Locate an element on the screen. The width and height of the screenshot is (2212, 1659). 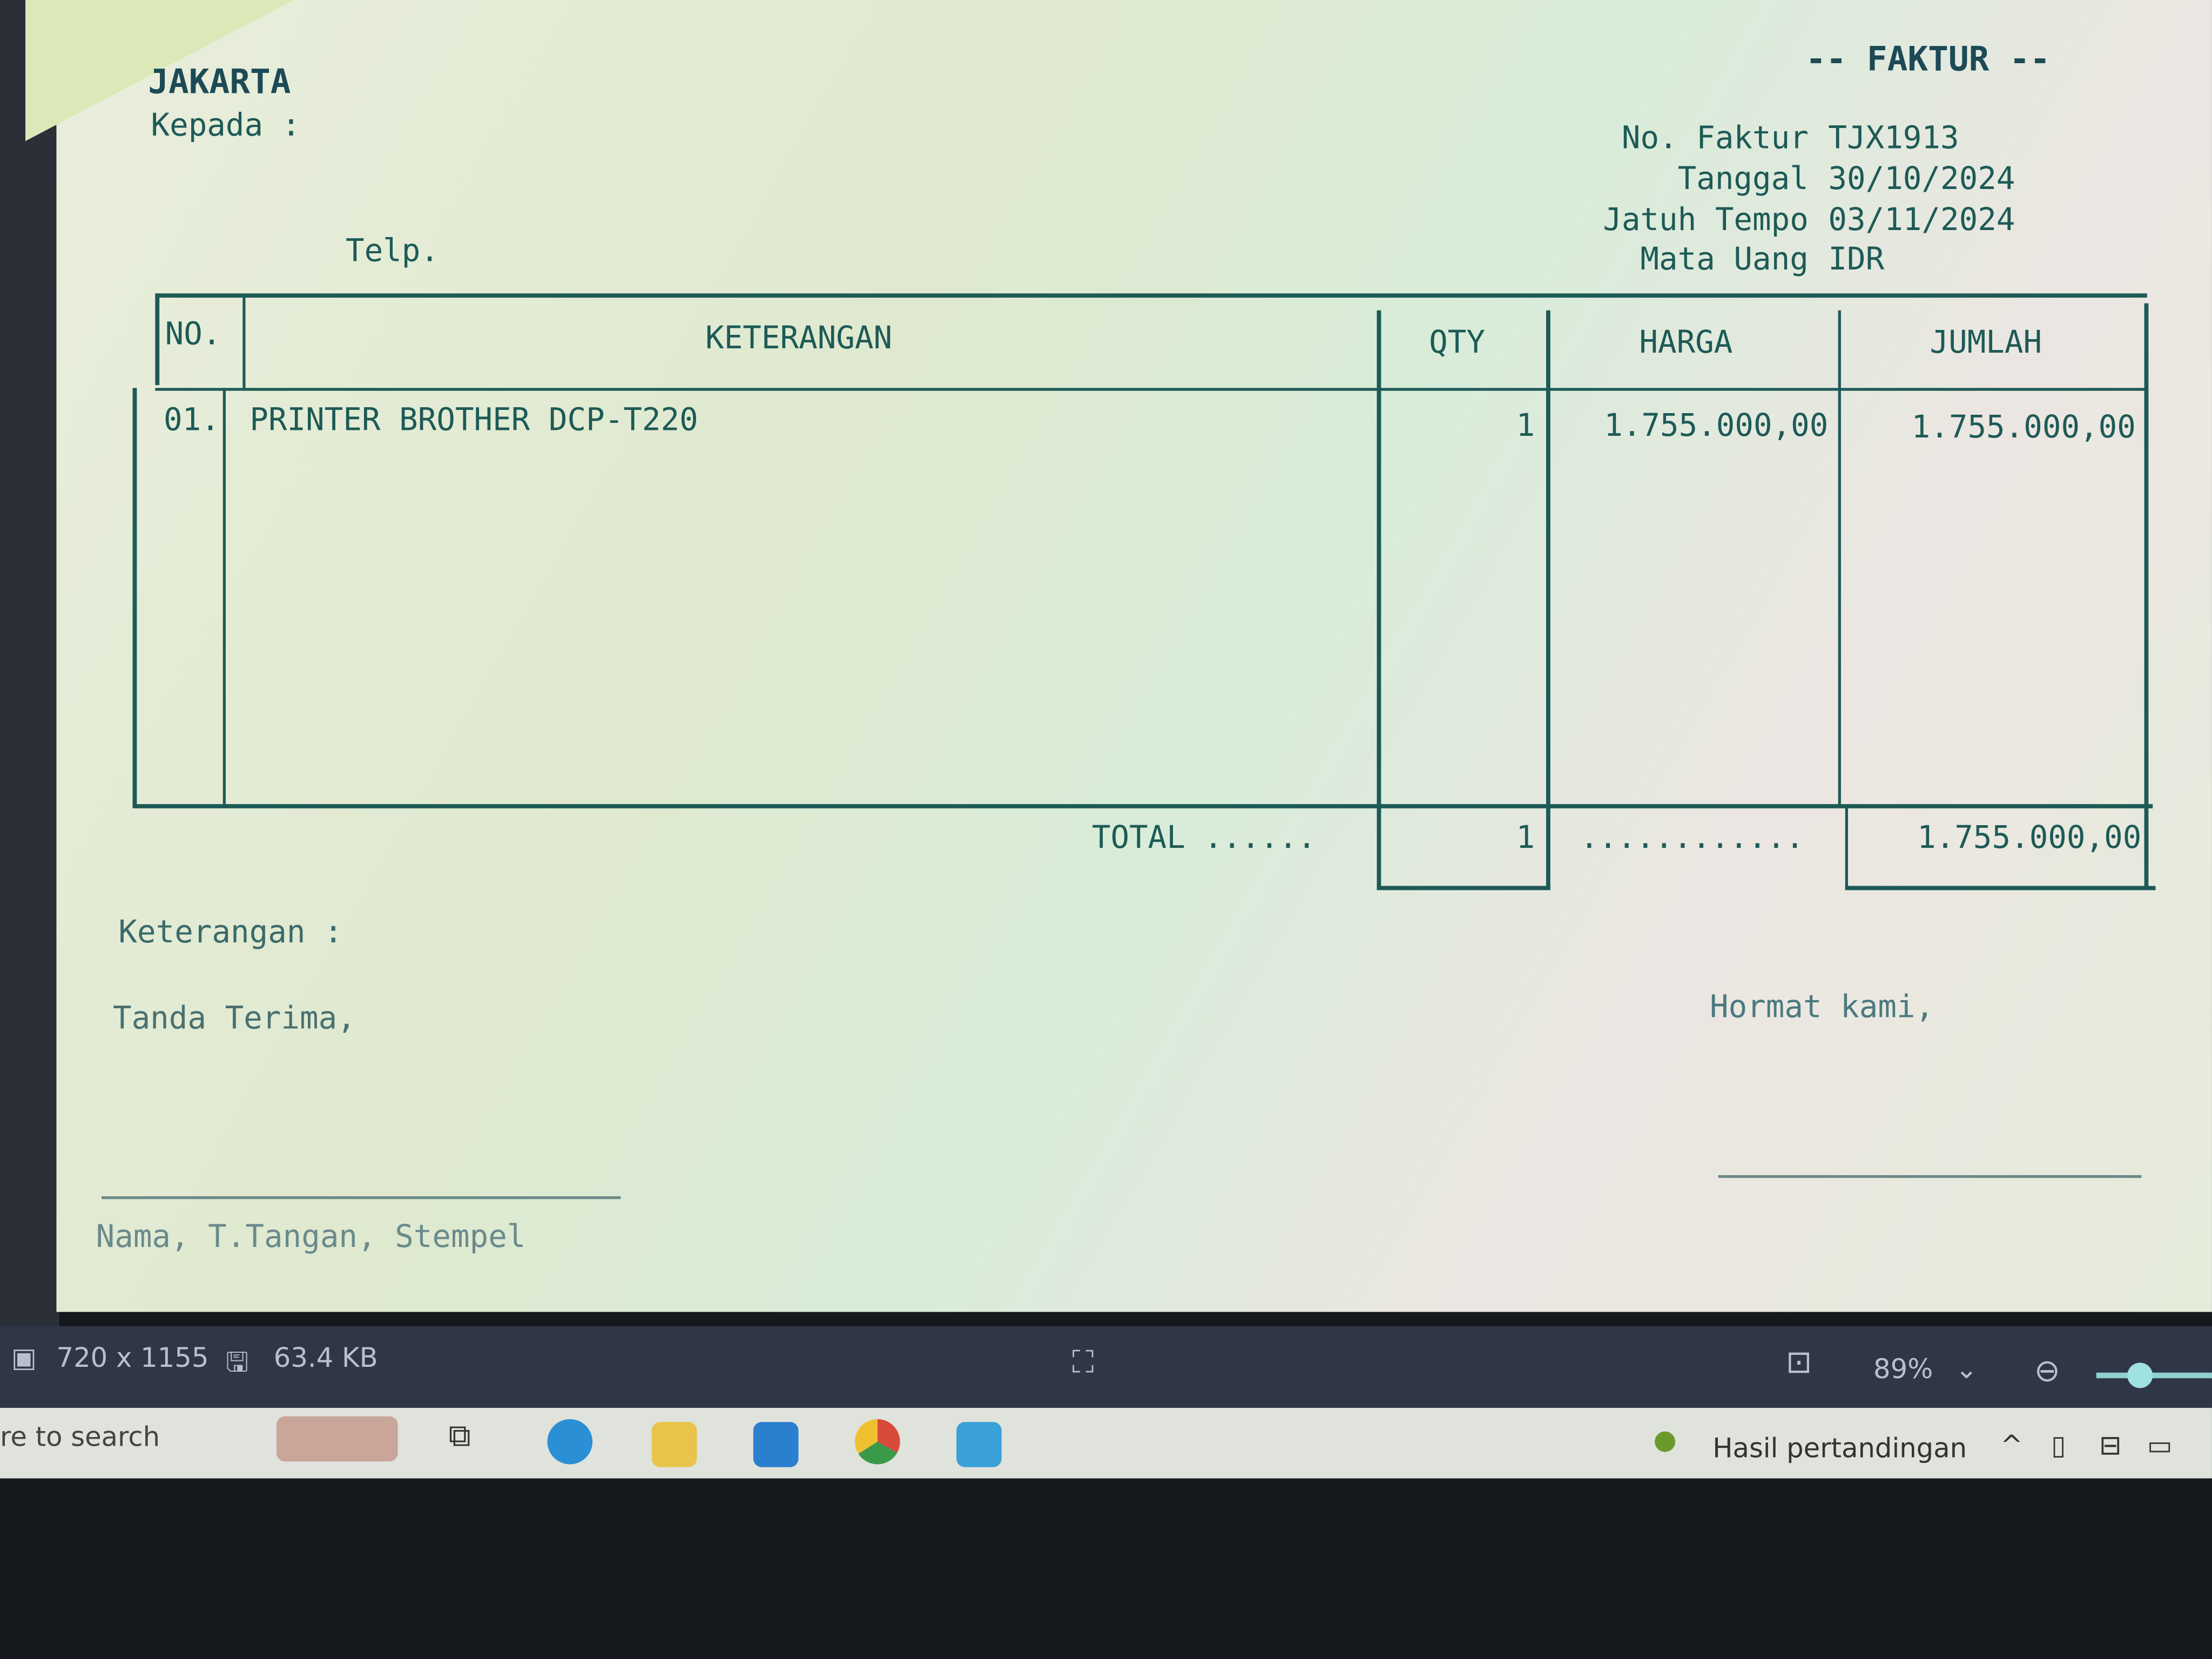
col-no: NO. is located at coordinates (193, 335).